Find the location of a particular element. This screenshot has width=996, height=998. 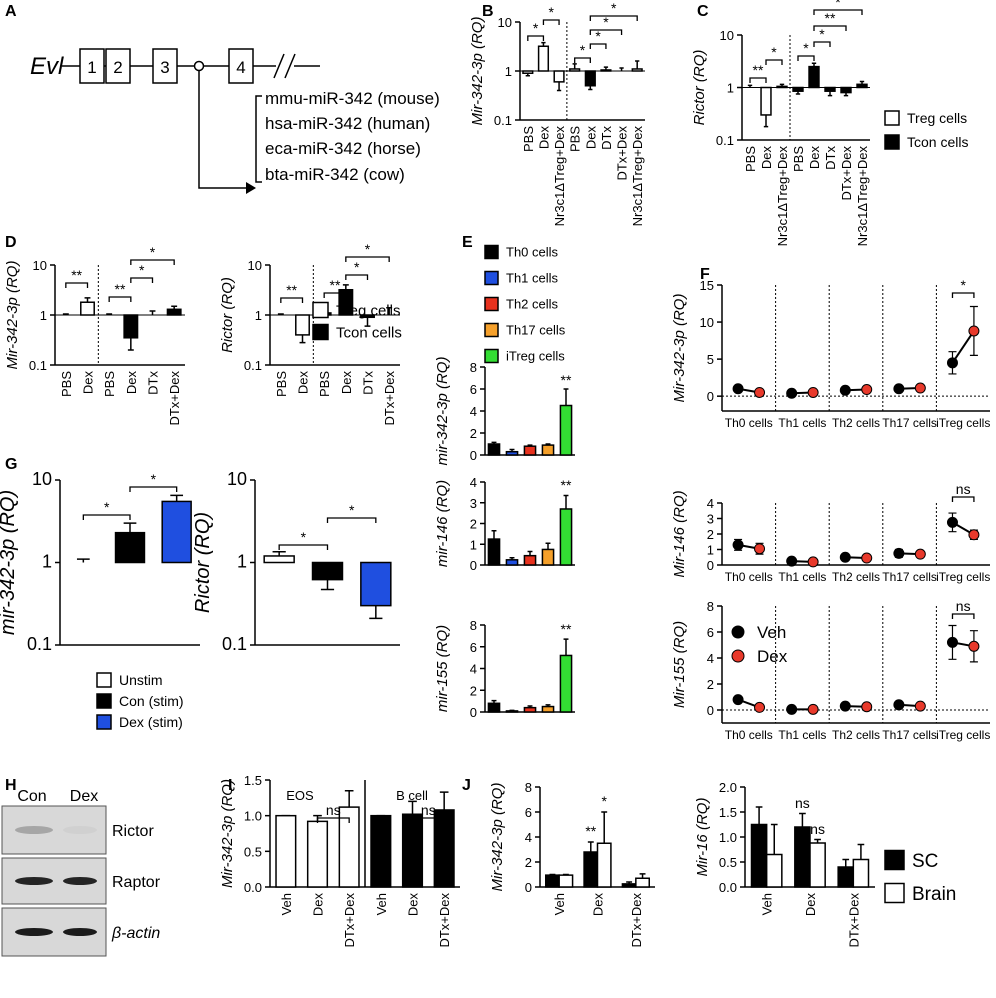

y-axis-label: Mir-146 (RQ) is located at coordinates (679, 533).